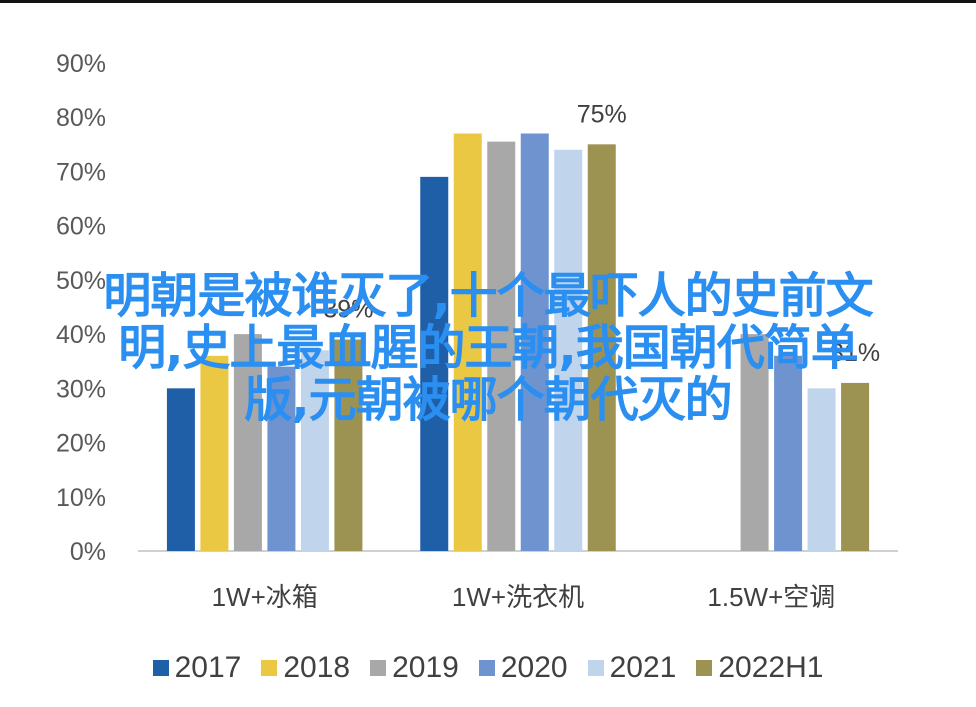 The height and width of the screenshot is (707, 976). Describe the element at coordinates (81, 335) in the screenshot. I see `y-tick-label: 40%` at that location.